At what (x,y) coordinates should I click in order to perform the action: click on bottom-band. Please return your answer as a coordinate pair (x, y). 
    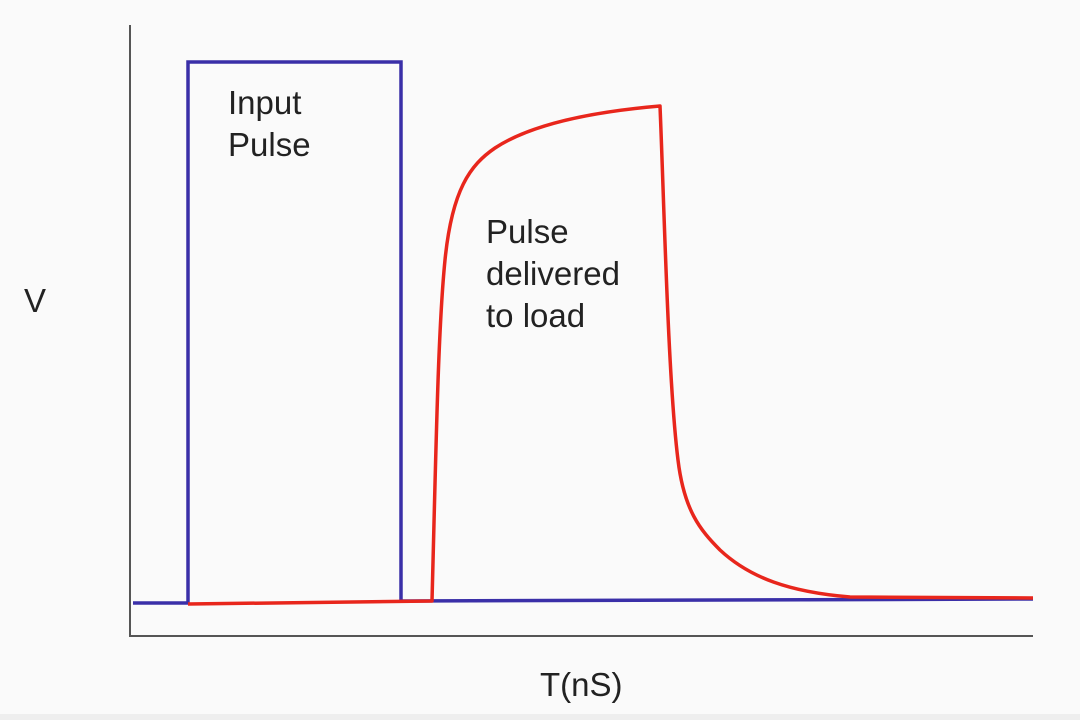
    Looking at the image, I should click on (540, 717).